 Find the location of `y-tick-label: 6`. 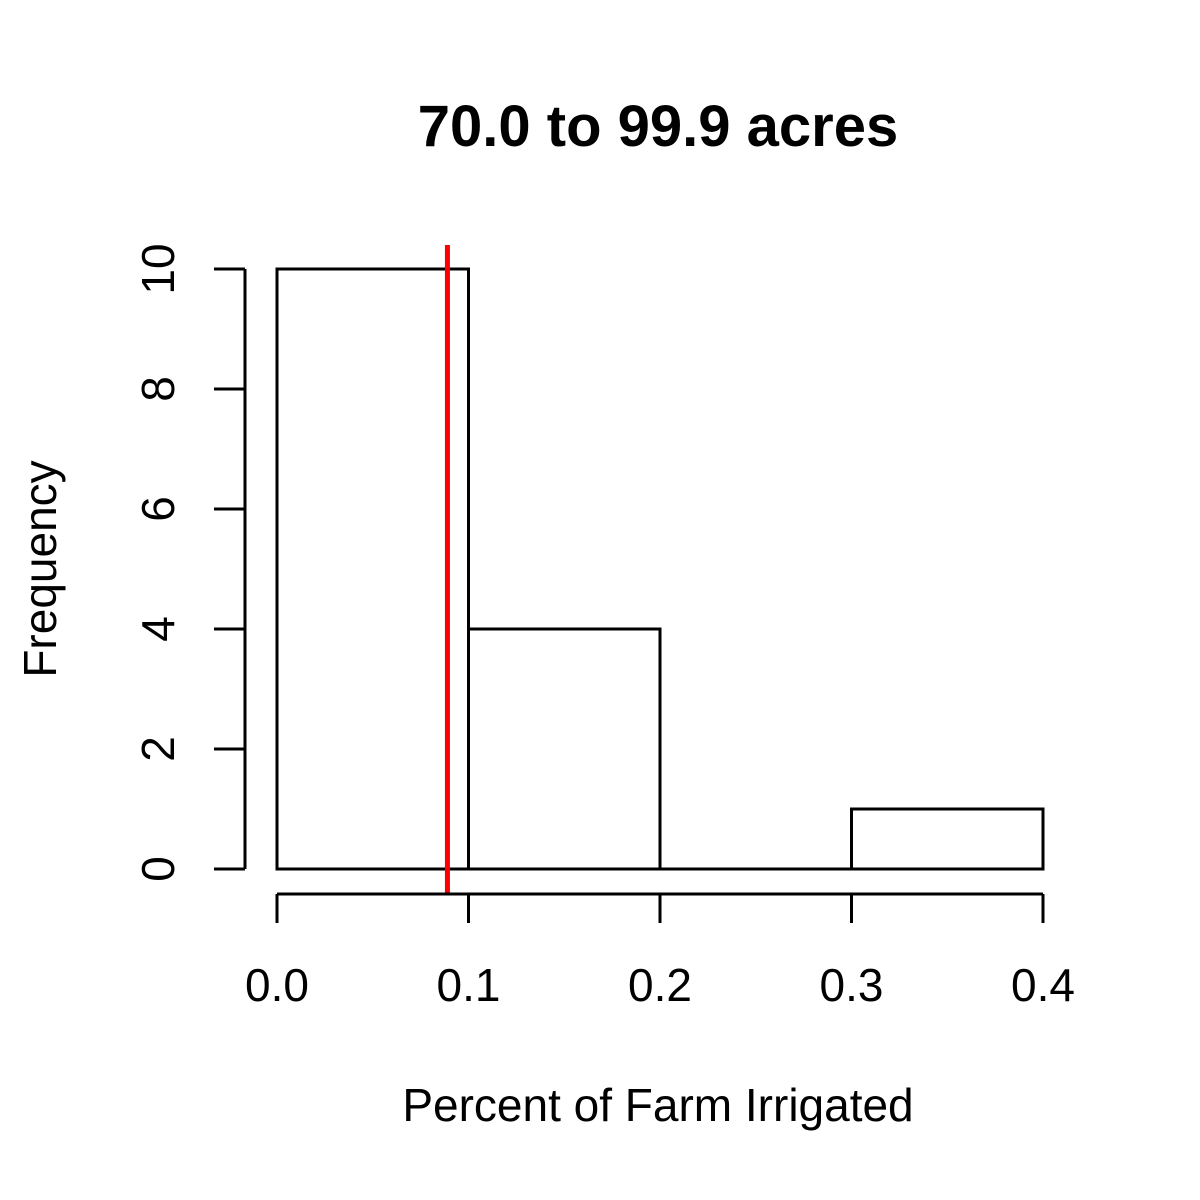

y-tick-label: 6 is located at coordinates (158, 509).